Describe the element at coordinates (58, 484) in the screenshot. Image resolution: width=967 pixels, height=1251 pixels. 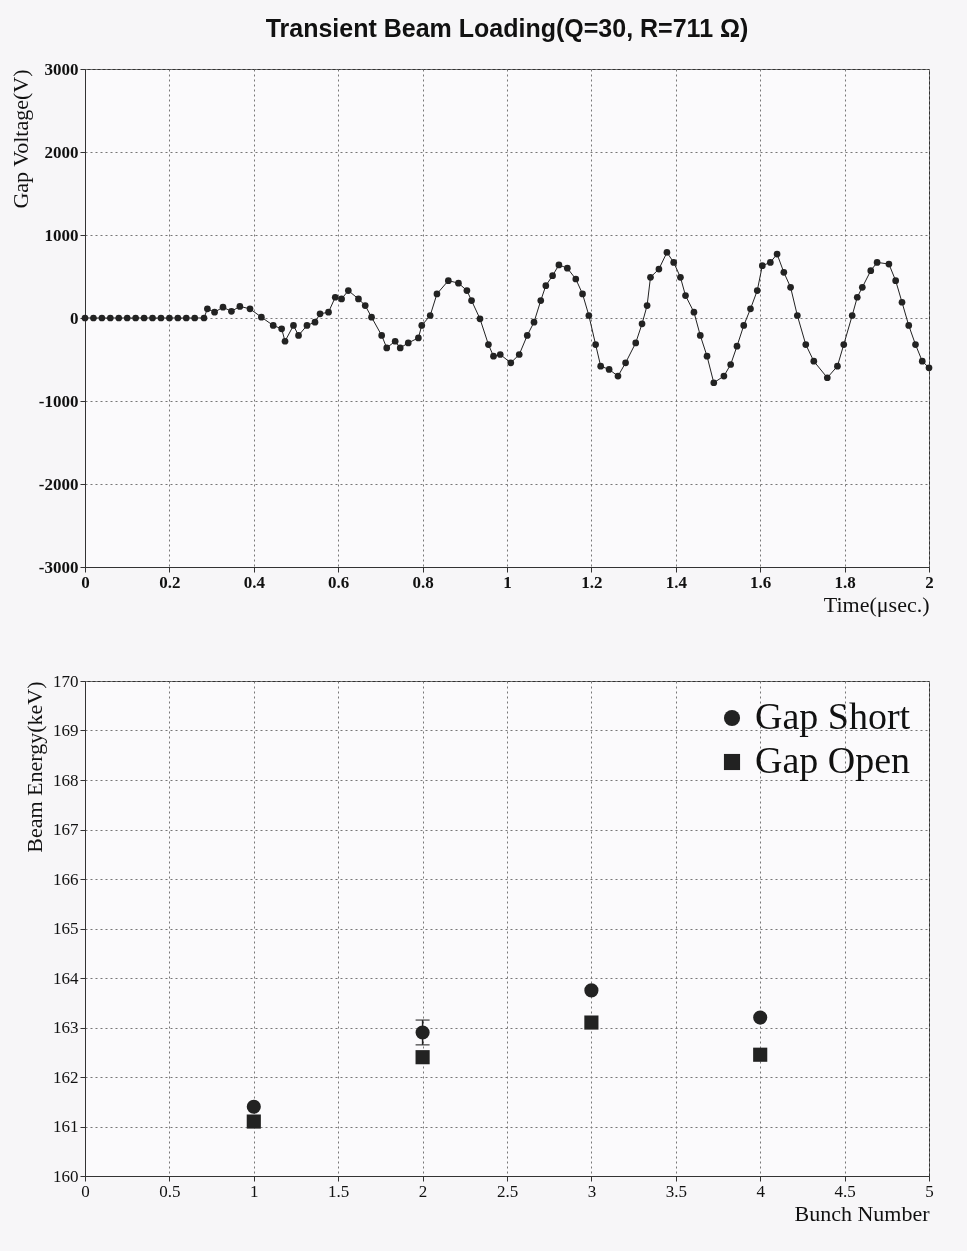
I see `y-tick-label: -2000` at that location.